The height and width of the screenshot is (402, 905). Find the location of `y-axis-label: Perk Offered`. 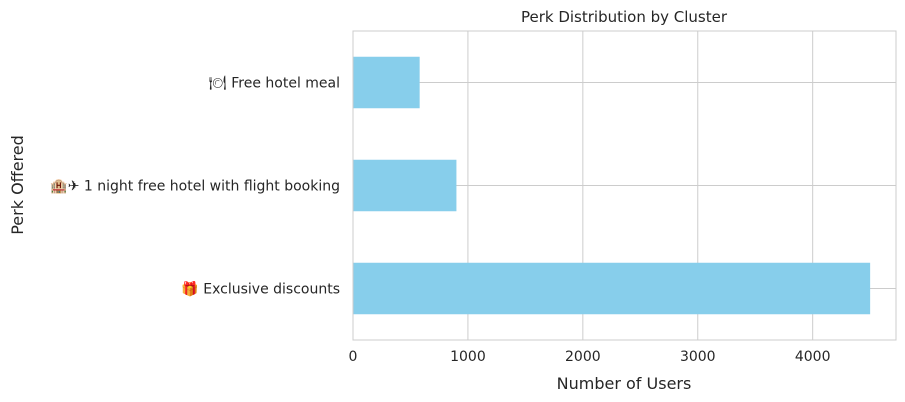

y-axis-label: Perk Offered is located at coordinates (17, 185).